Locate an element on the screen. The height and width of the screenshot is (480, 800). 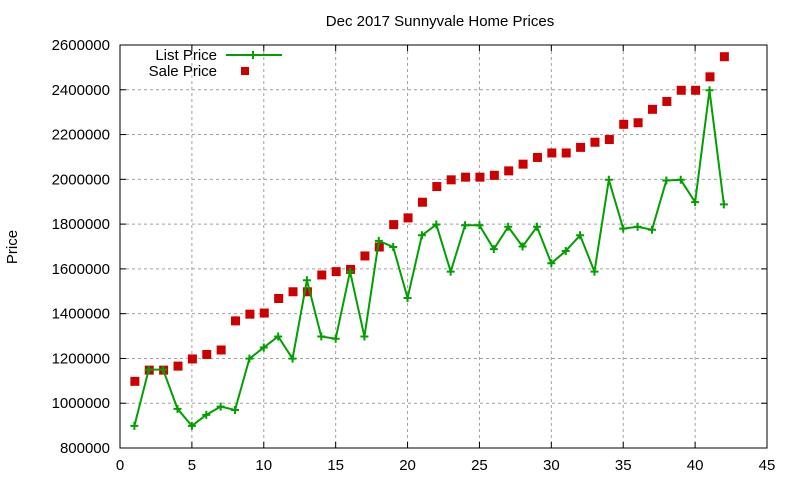
x-tick-label: 40 is located at coordinates (695, 465).